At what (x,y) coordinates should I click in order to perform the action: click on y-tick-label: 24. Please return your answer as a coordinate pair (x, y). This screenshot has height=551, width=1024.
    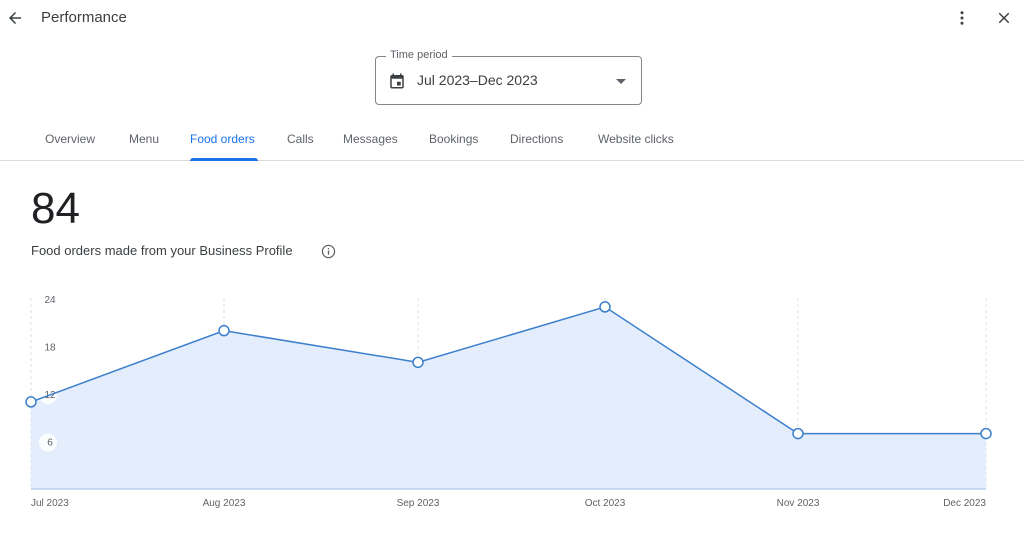
    Looking at the image, I should click on (50, 300).